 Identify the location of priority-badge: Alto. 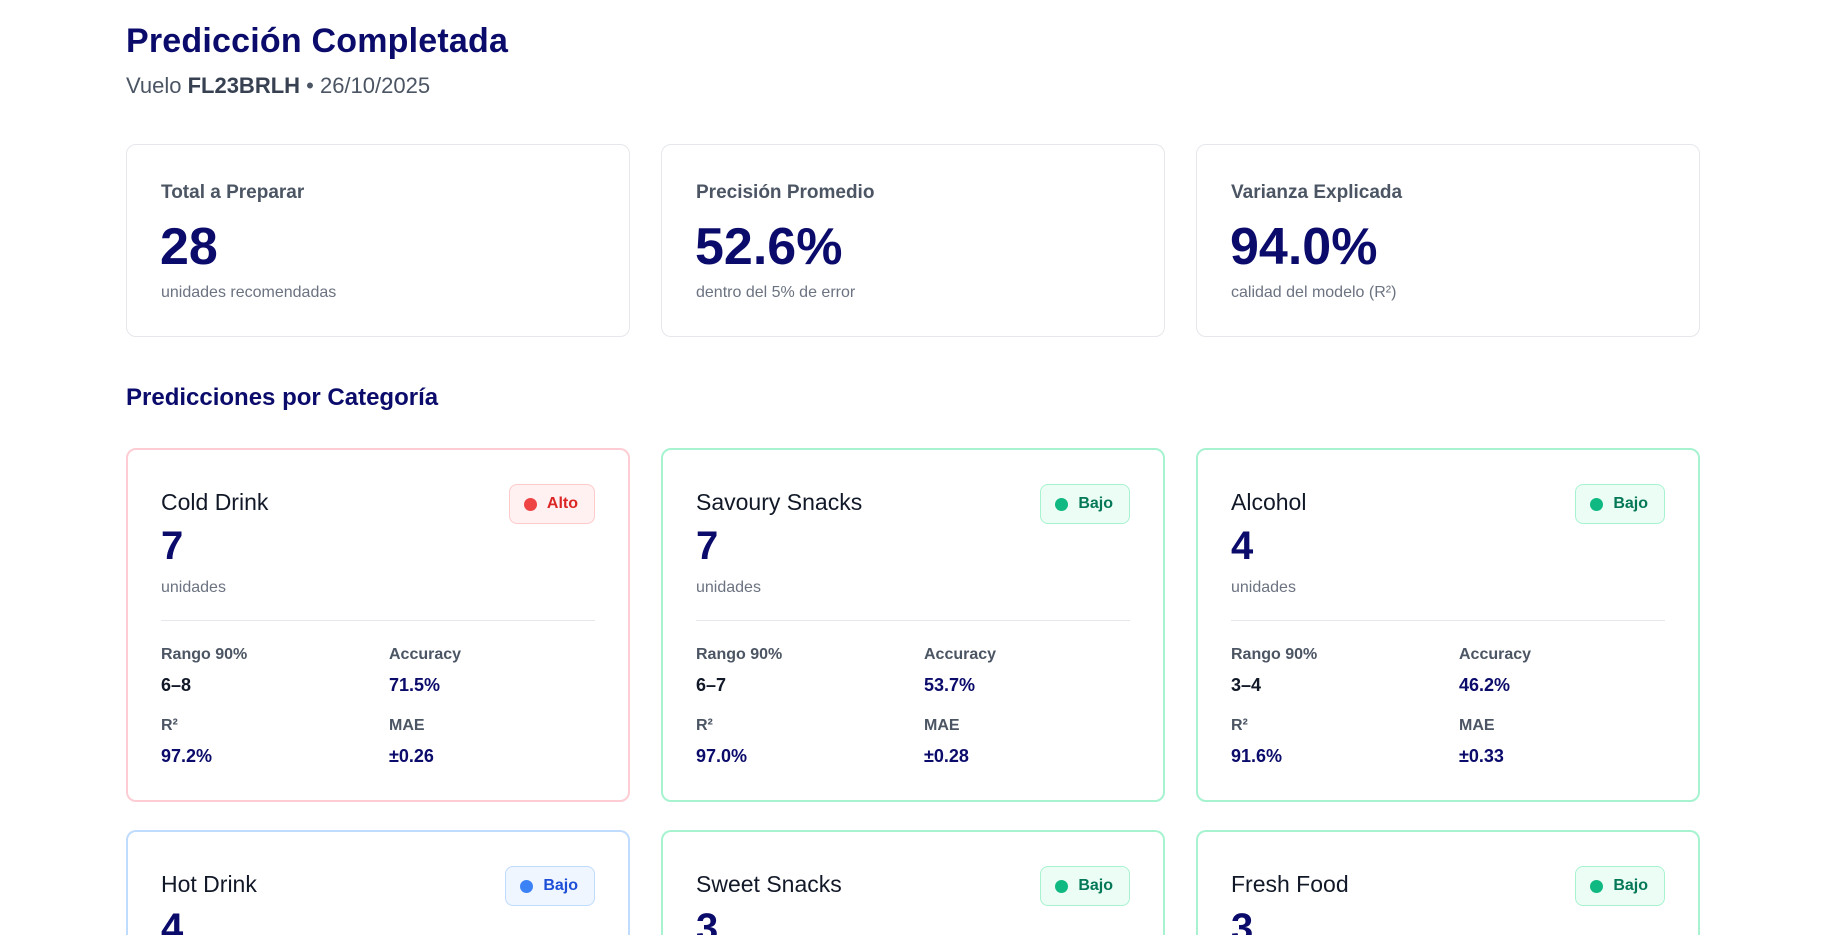
(551, 504).